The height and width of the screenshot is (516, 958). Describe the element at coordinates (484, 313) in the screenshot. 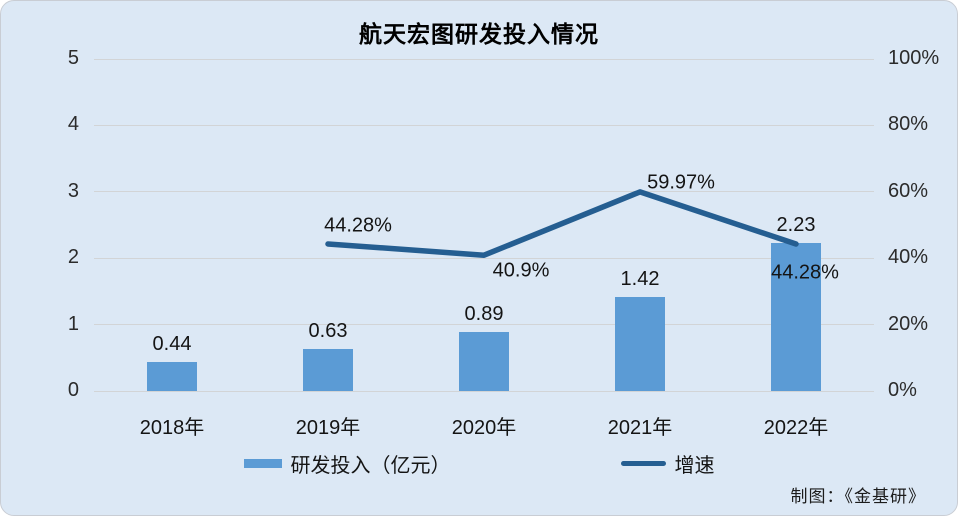

I see `bar-value-label: 0.89` at that location.